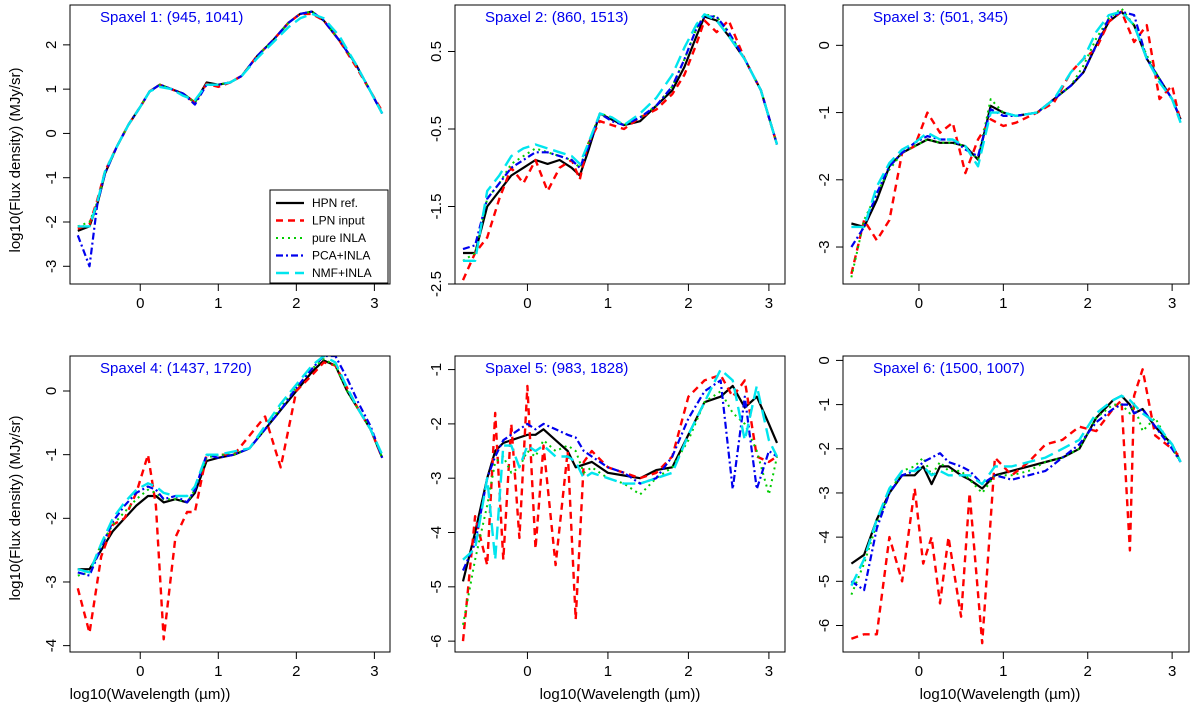 The width and height of the screenshot is (1200, 712). What do you see at coordinates (15, 507) in the screenshot?
I see `y-axis-title-bottom: log10(Flux density) (MJy/sr)` at bounding box center [15, 507].